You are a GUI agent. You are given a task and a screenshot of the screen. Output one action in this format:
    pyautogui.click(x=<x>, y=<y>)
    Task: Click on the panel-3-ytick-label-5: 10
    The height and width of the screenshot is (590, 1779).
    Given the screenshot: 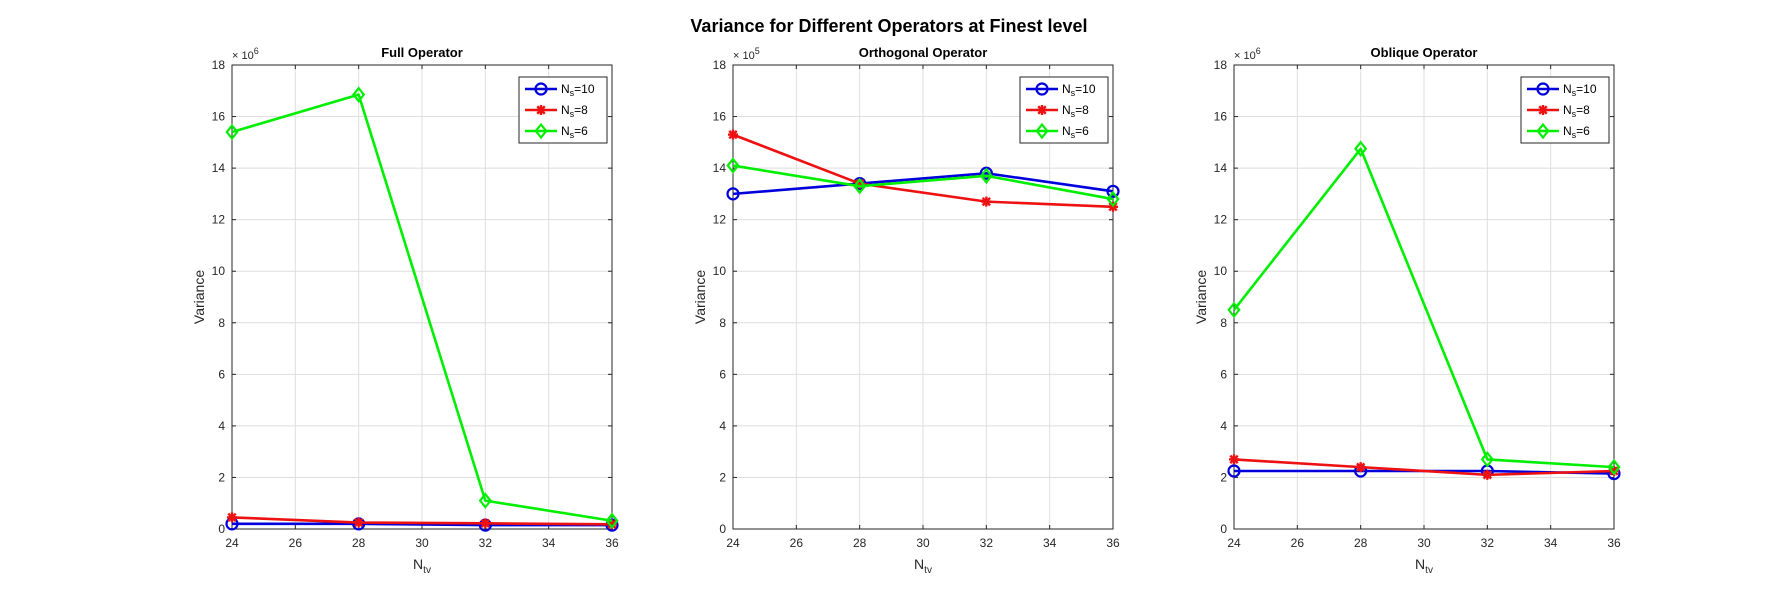 What is the action you would take?
    pyautogui.click(x=1221, y=271)
    